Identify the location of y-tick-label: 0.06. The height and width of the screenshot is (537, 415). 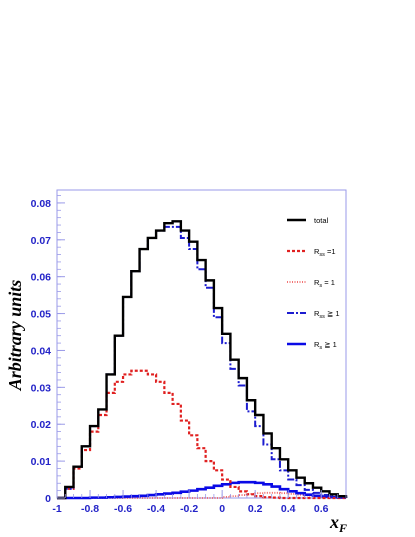
(41, 278).